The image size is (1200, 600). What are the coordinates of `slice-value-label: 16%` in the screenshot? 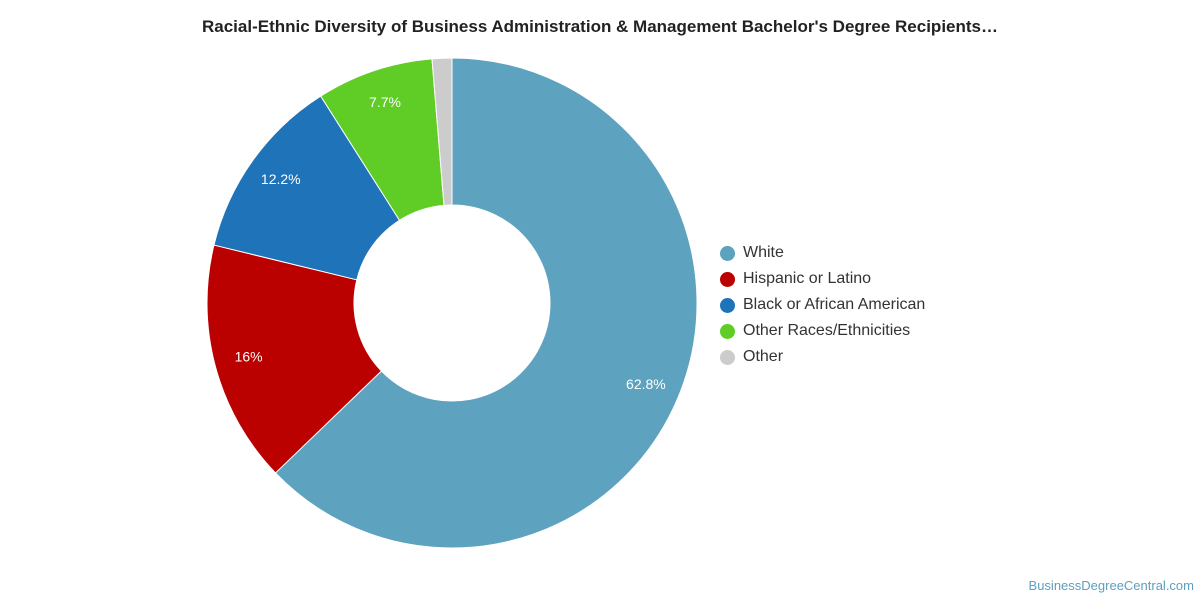 It's located at (249, 357).